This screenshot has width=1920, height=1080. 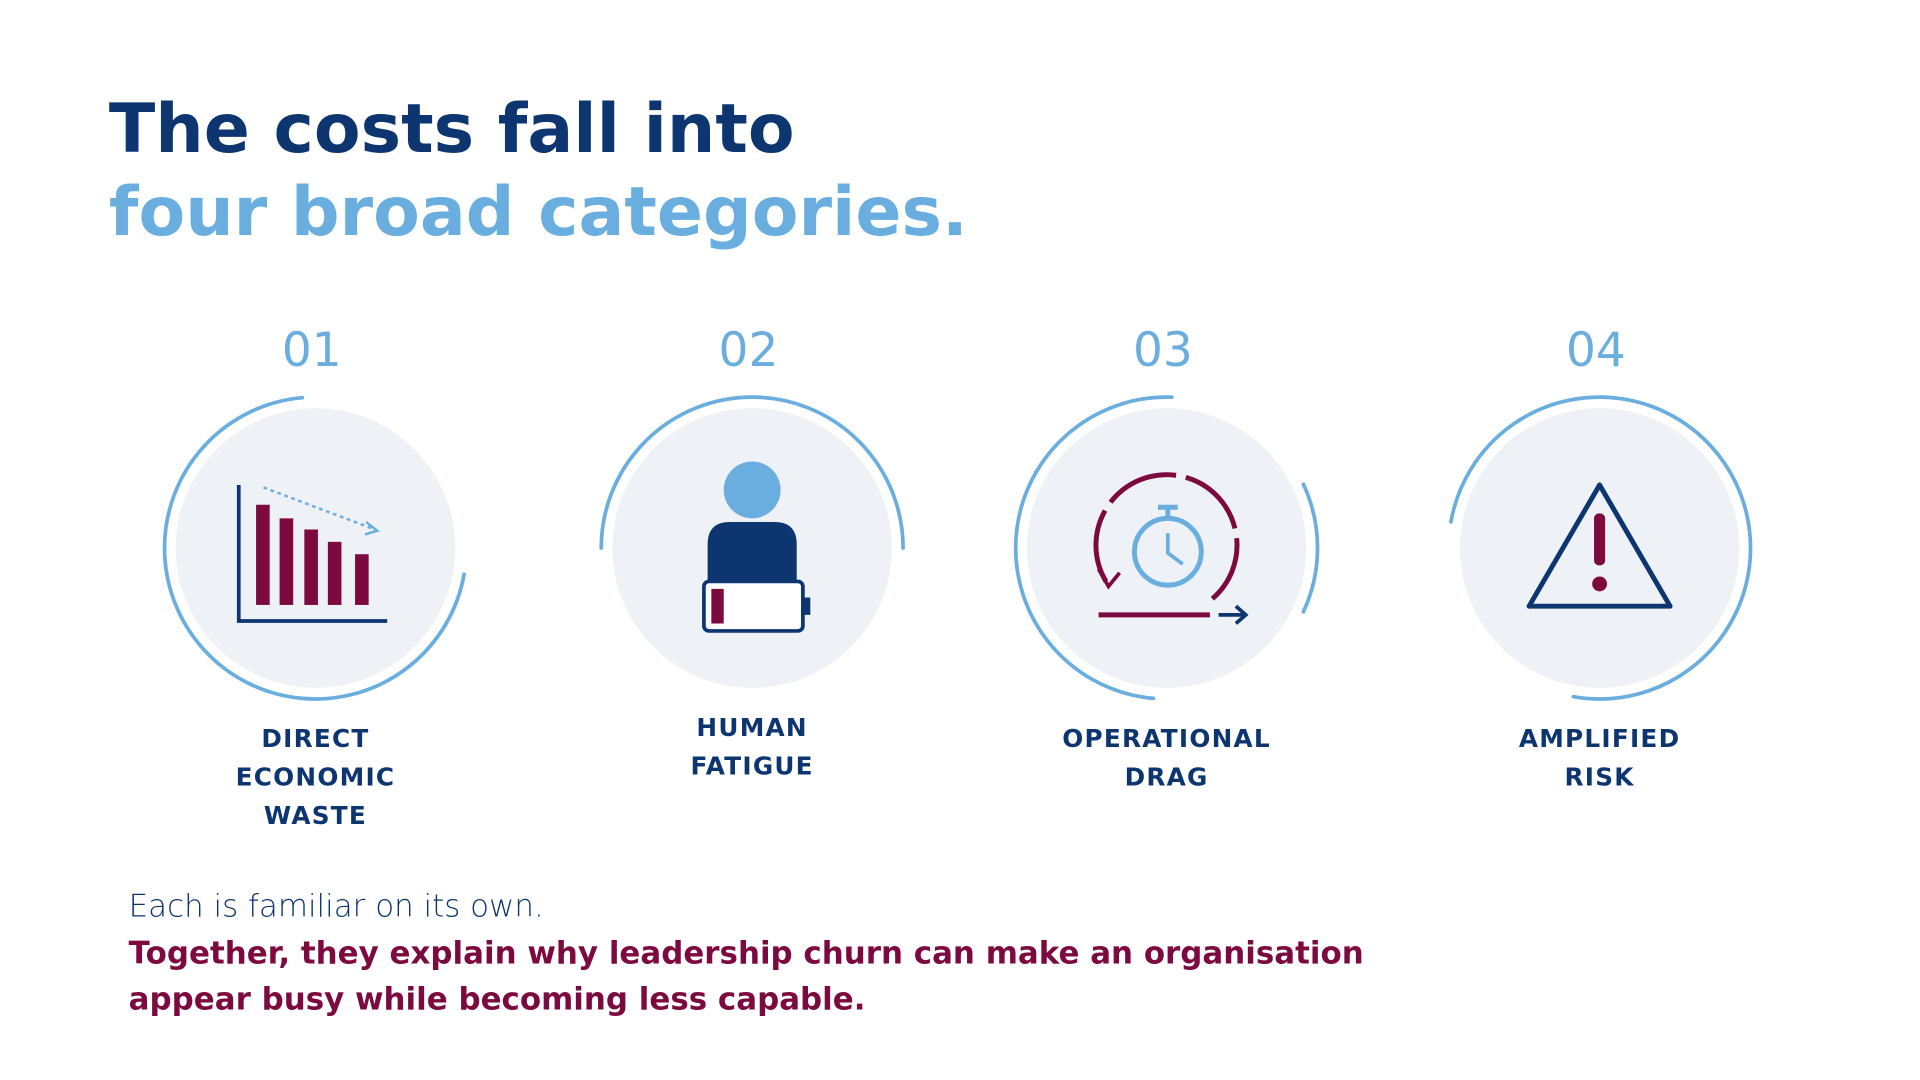 I want to click on item-label: AMPLIFIED, so click(x=1600, y=738).